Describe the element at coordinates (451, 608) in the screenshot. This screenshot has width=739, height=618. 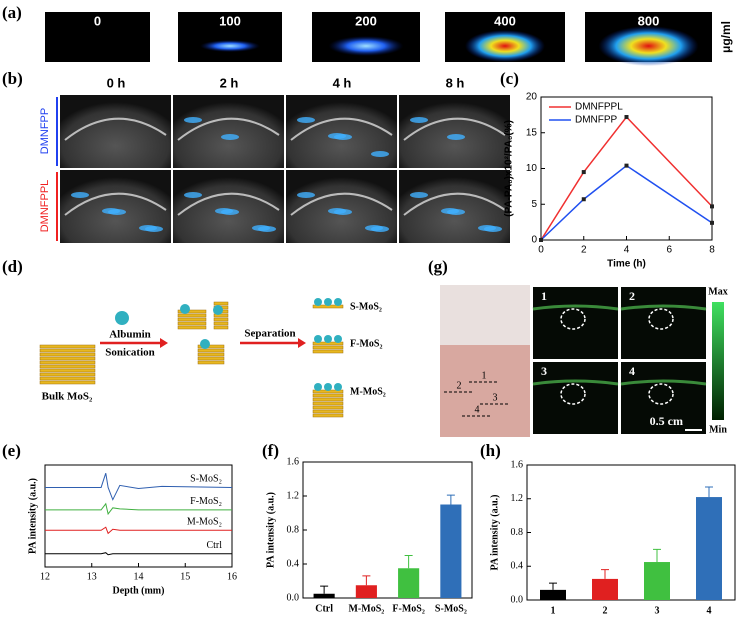
I see `x-tick-label: S-MoS₂` at that location.